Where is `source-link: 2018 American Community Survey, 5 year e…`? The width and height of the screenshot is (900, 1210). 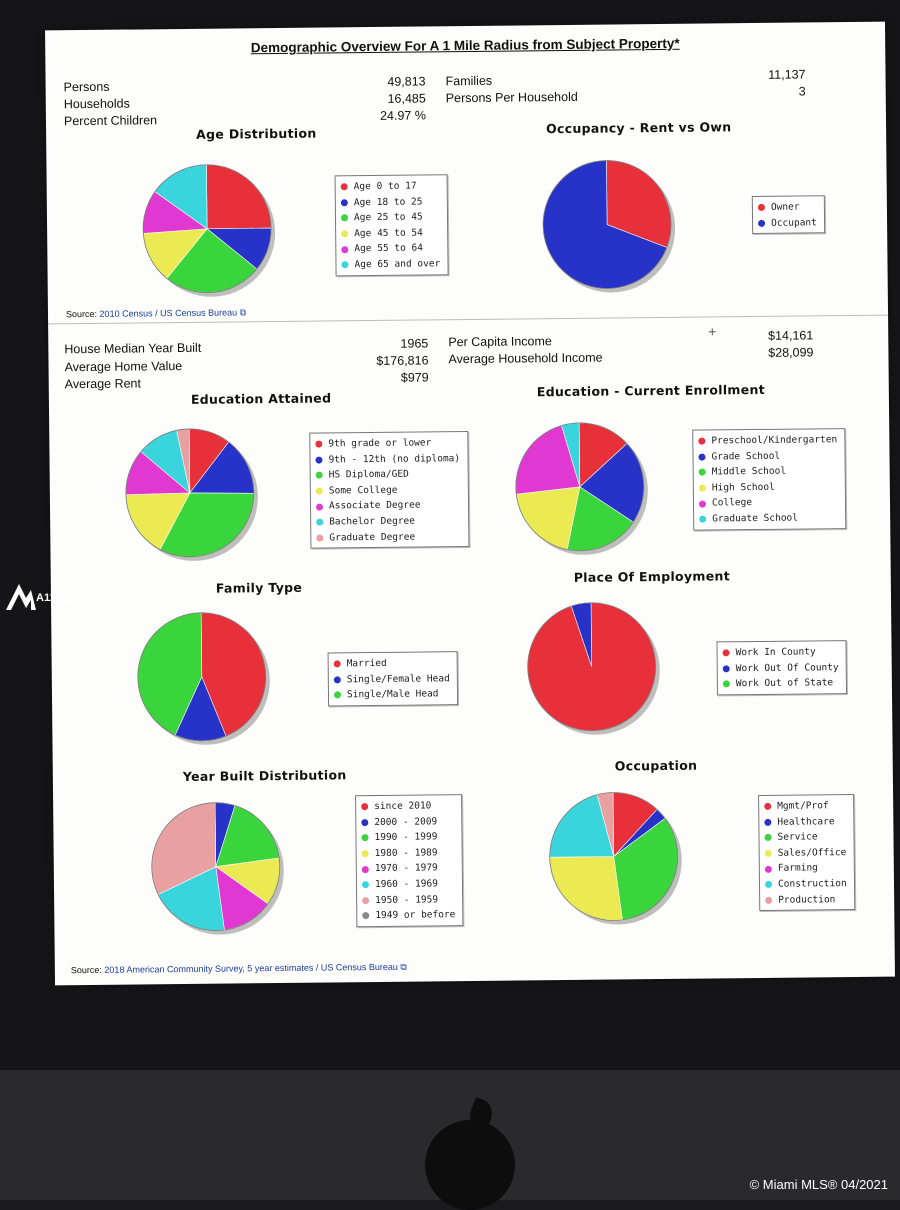
source-link: 2018 American Community Survey, 5 year e… is located at coordinates (251, 968).